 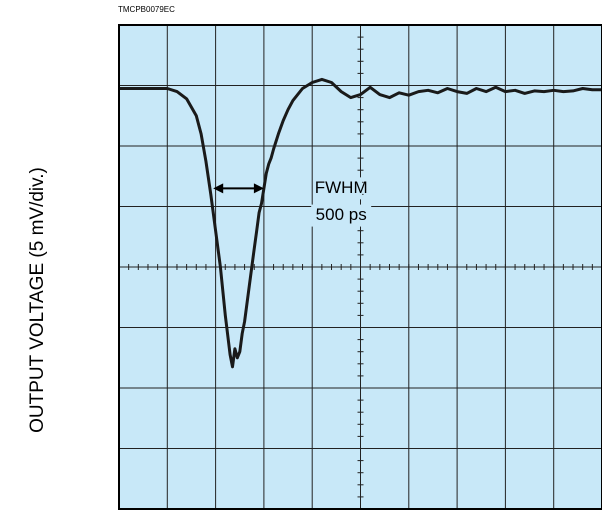 I want to click on fwhm-arrow-right, so click(x=258, y=188).